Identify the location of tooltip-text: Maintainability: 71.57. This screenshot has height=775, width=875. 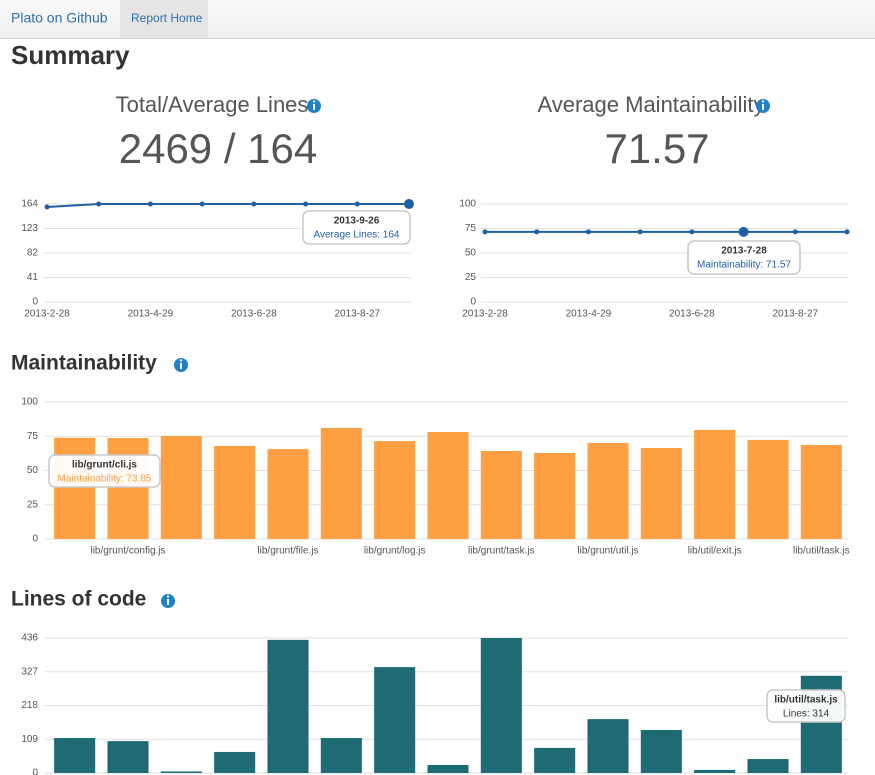
(744, 265).